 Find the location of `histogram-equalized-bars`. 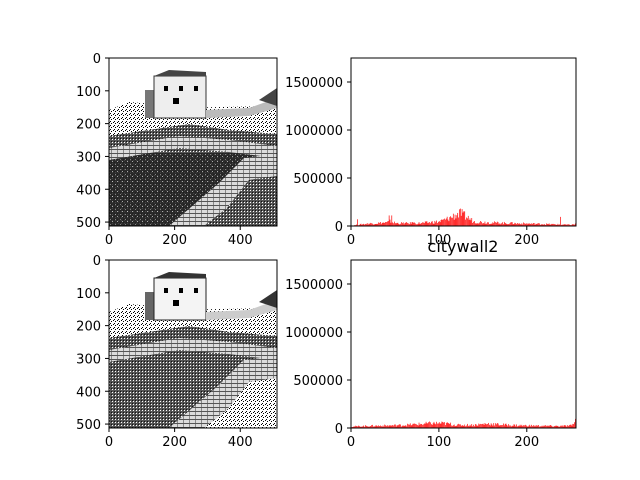

histogram-equalized-bars is located at coordinates (463, 423).